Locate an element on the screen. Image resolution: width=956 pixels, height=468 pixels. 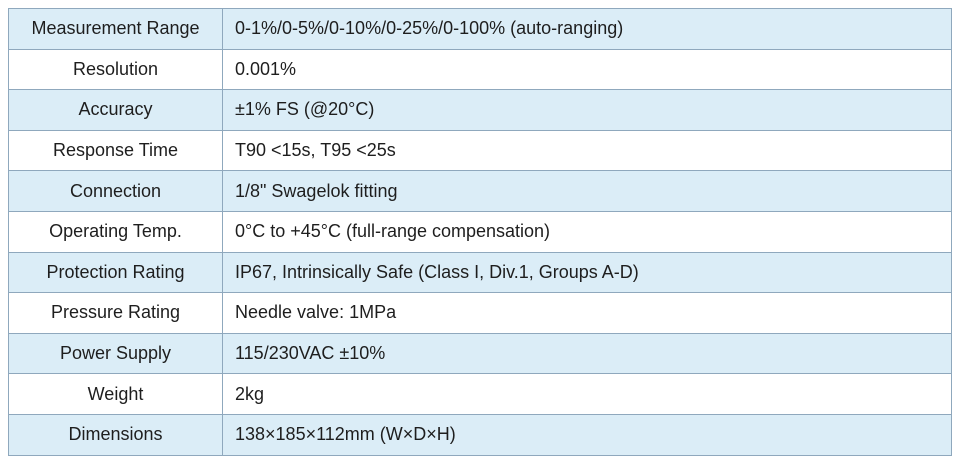
spec-row: Connection 1/8" Swagelok fitting is located at coordinates (480, 191).